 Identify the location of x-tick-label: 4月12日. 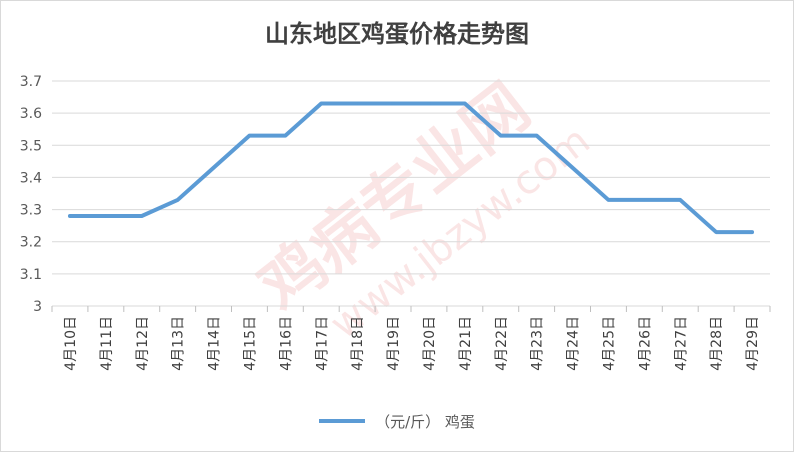
(143, 343).